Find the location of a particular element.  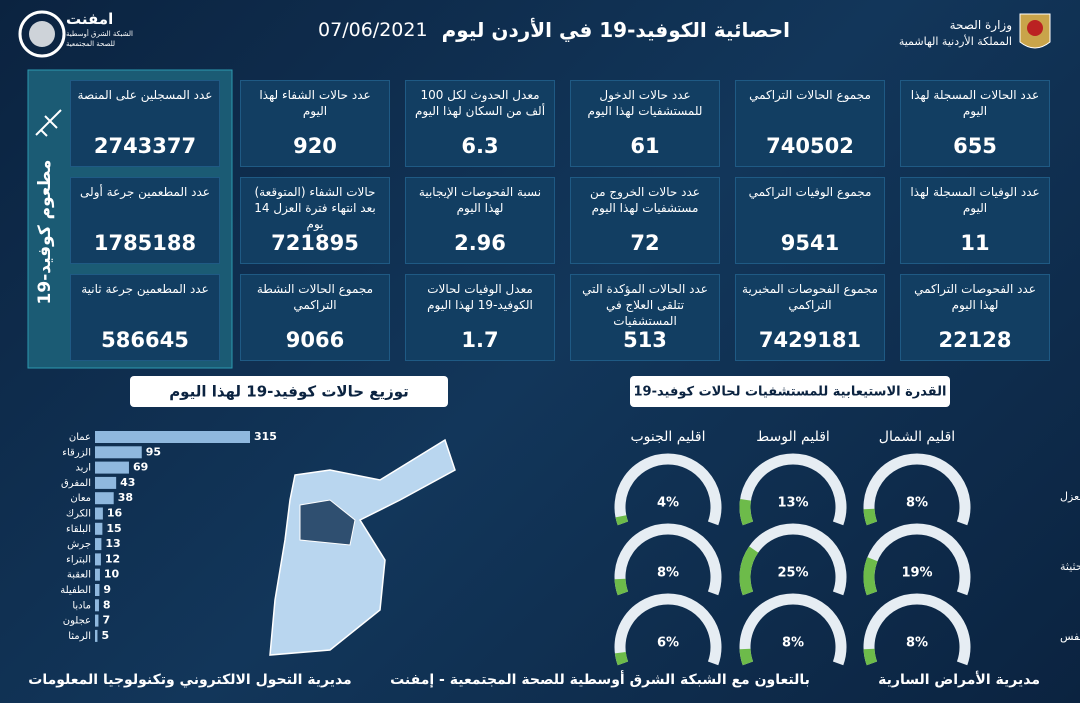

stat-value: 740502 is located at coordinates (810, 146).